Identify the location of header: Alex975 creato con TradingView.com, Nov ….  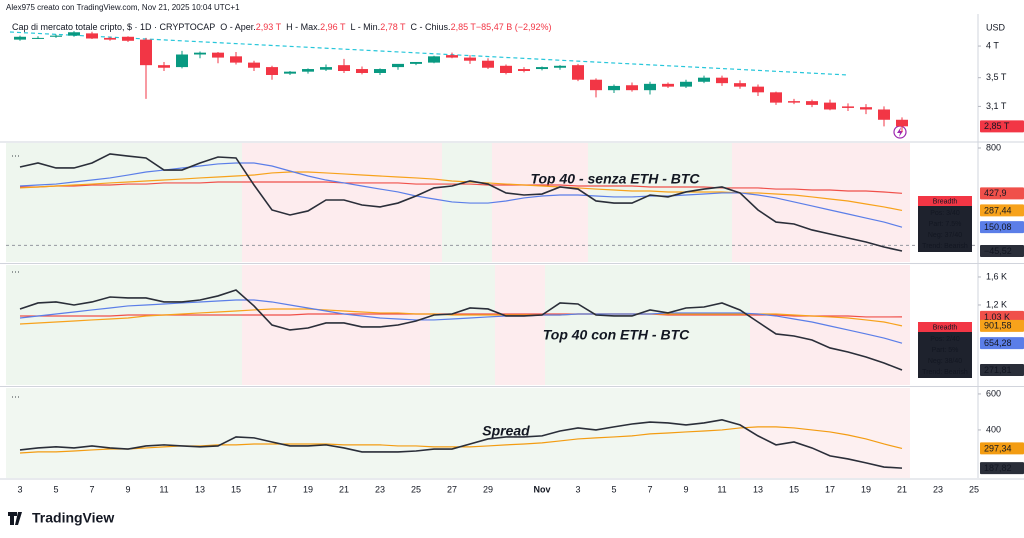
(123, 7).